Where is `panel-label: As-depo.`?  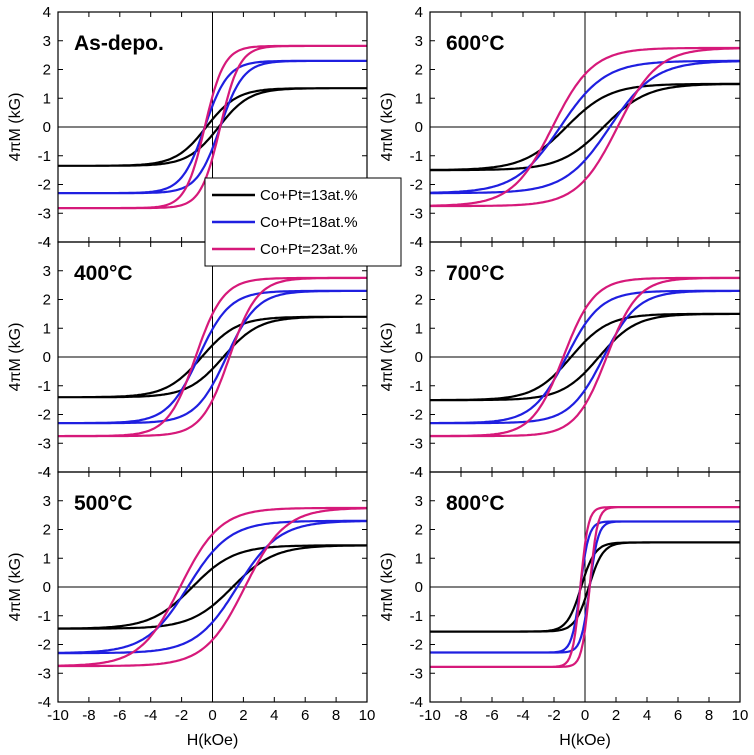 panel-label: As-depo. is located at coordinates (119, 43).